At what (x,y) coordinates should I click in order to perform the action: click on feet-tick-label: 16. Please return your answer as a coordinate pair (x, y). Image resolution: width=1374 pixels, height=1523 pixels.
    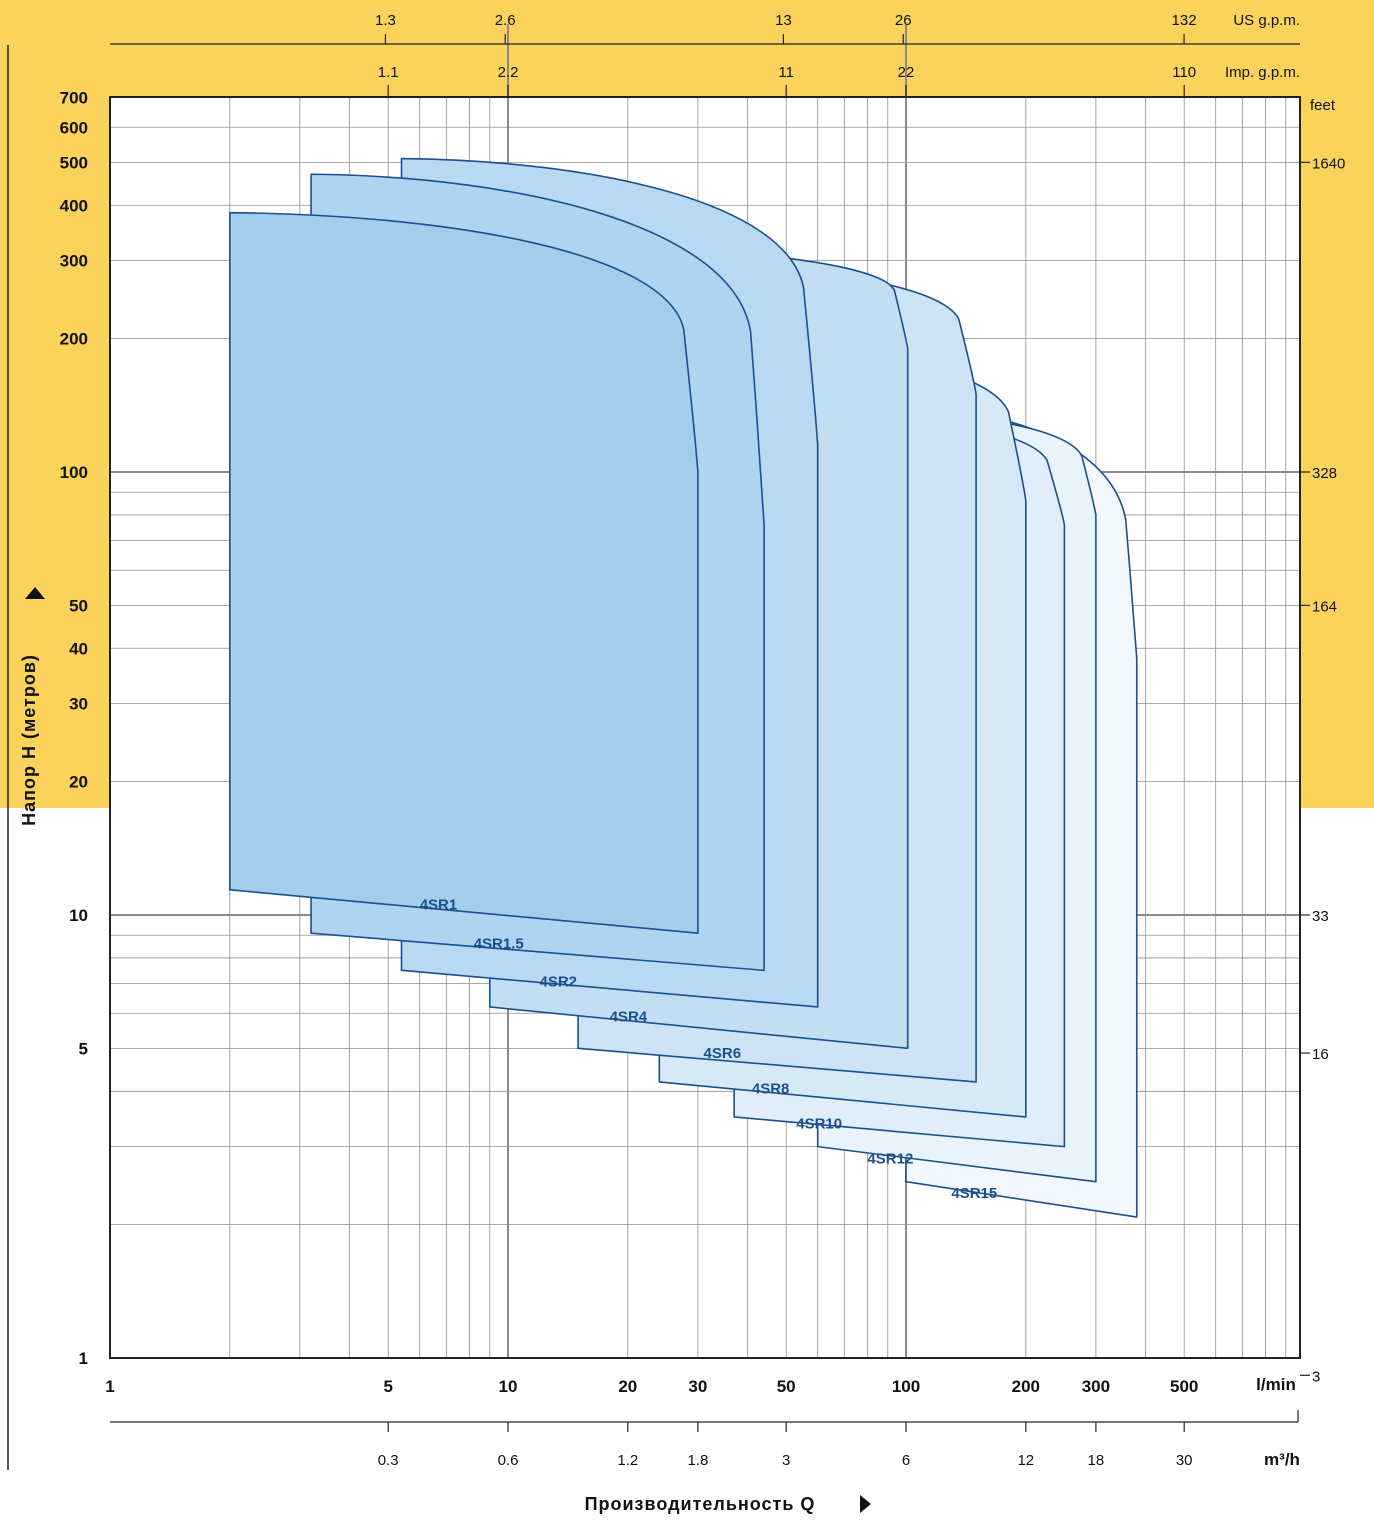
    Looking at the image, I should click on (1320, 1054).